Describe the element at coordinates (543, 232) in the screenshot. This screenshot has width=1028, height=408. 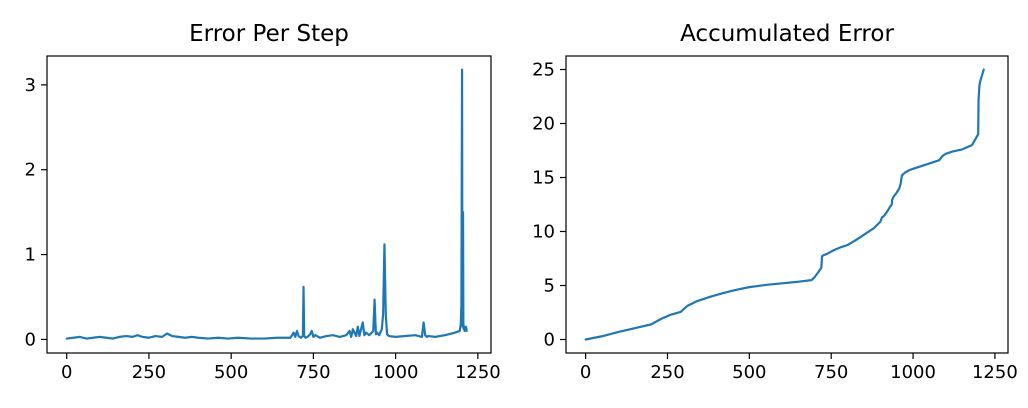
I see `y-tick-label: 10` at that location.